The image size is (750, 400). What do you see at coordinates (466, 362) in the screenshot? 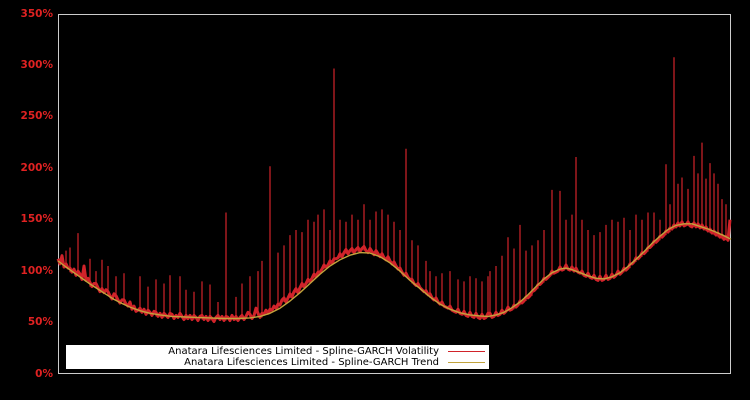
I see `trend-legend-line-icon` at bounding box center [466, 362].